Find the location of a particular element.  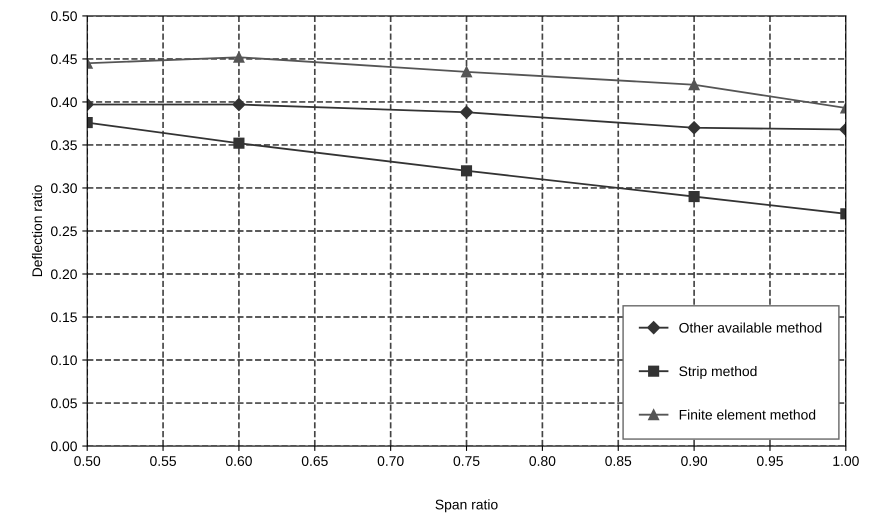

y-tick-label: 0.40 is located at coordinates (63, 102).